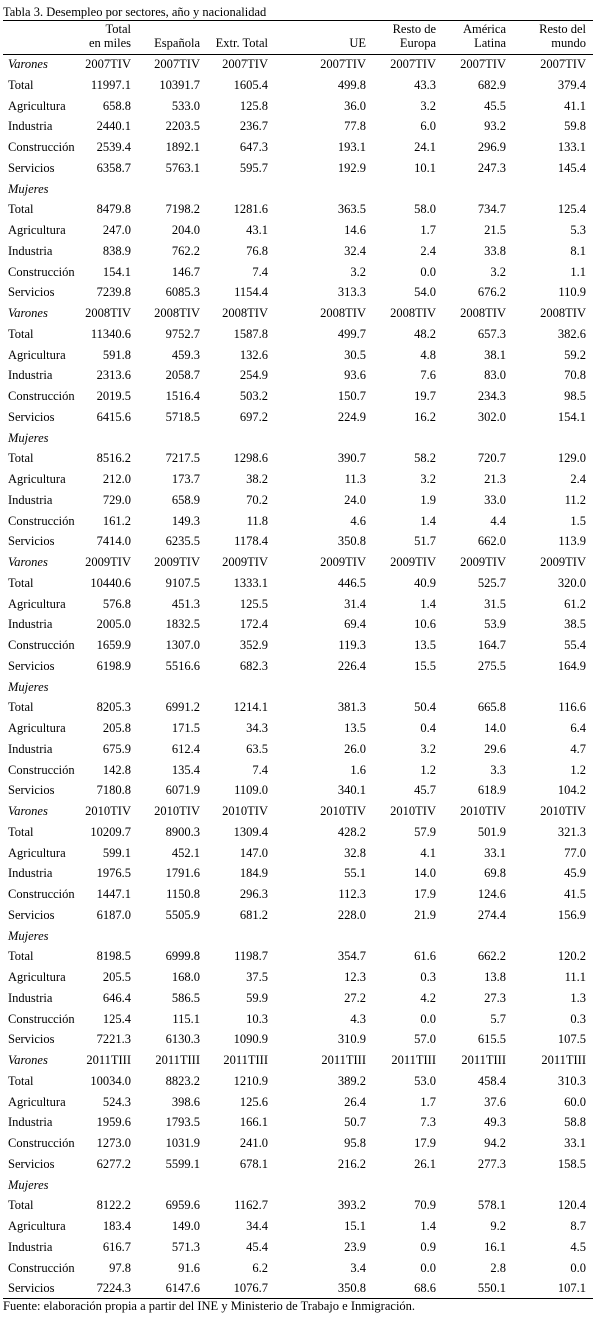  Describe the element at coordinates (351, 914) in the screenshot. I see `cell-value: 228.0` at that location.